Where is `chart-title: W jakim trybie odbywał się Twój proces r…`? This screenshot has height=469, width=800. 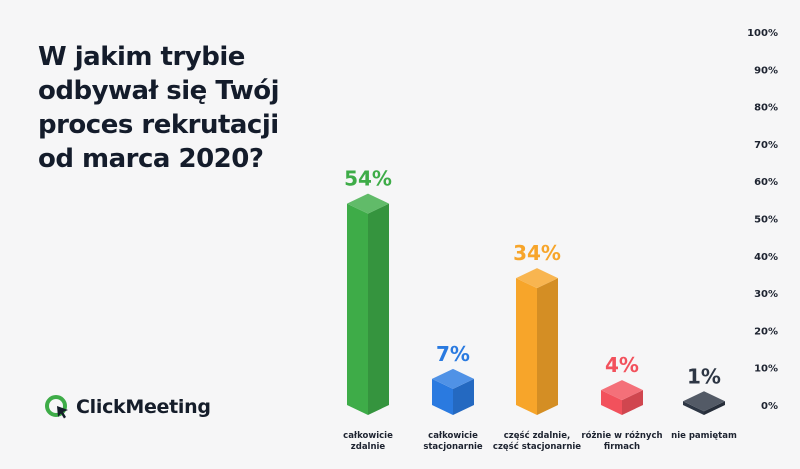 chart-title: W jakim trybie odbywał się Twój proces r… is located at coordinates (178, 108).